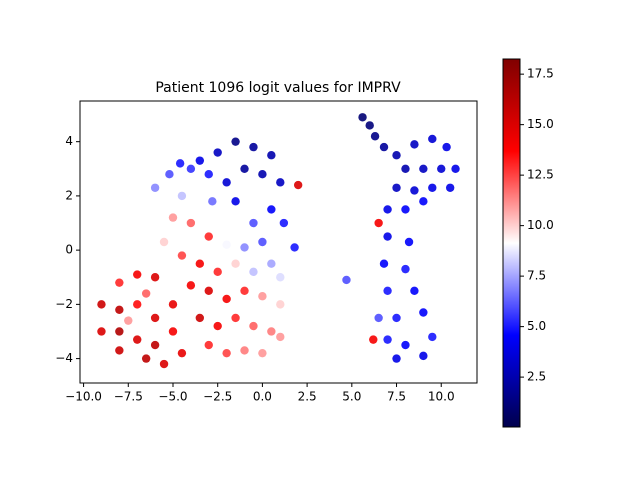 The image size is (640, 480). I want to click on colorbar-tick-label: 15.0, so click(540, 124).